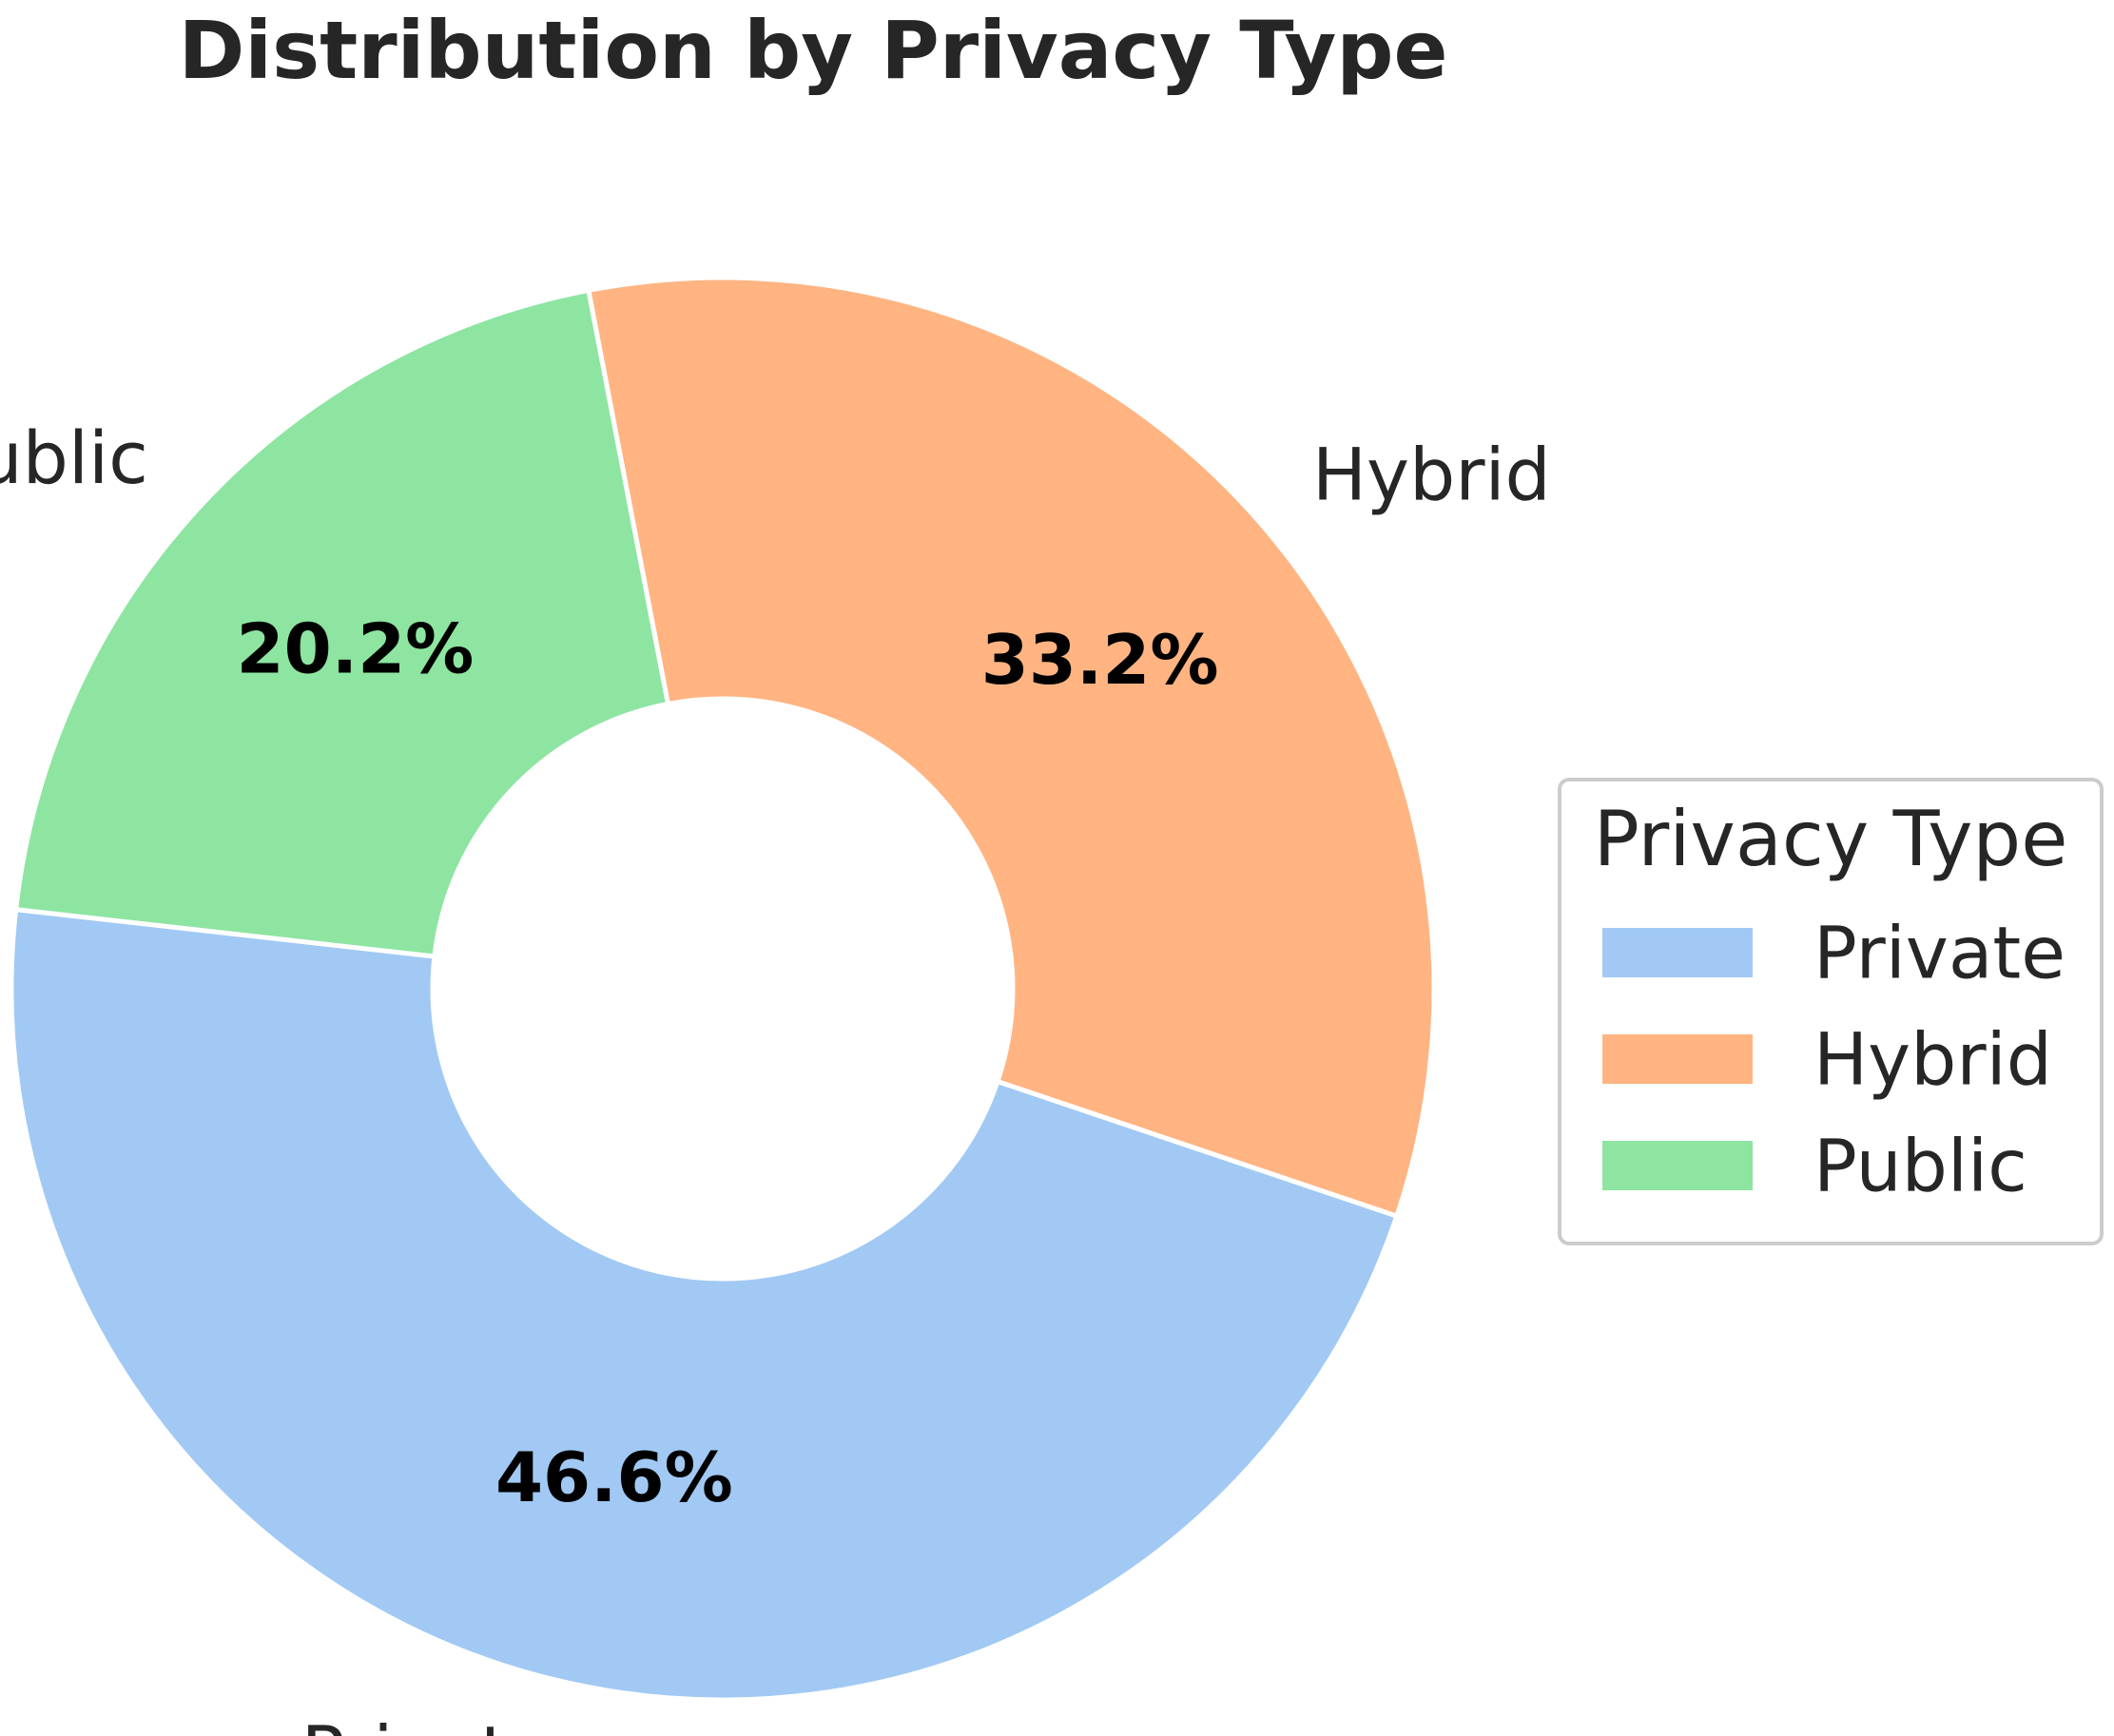  I want to click on slice-public, so click(341, 623).